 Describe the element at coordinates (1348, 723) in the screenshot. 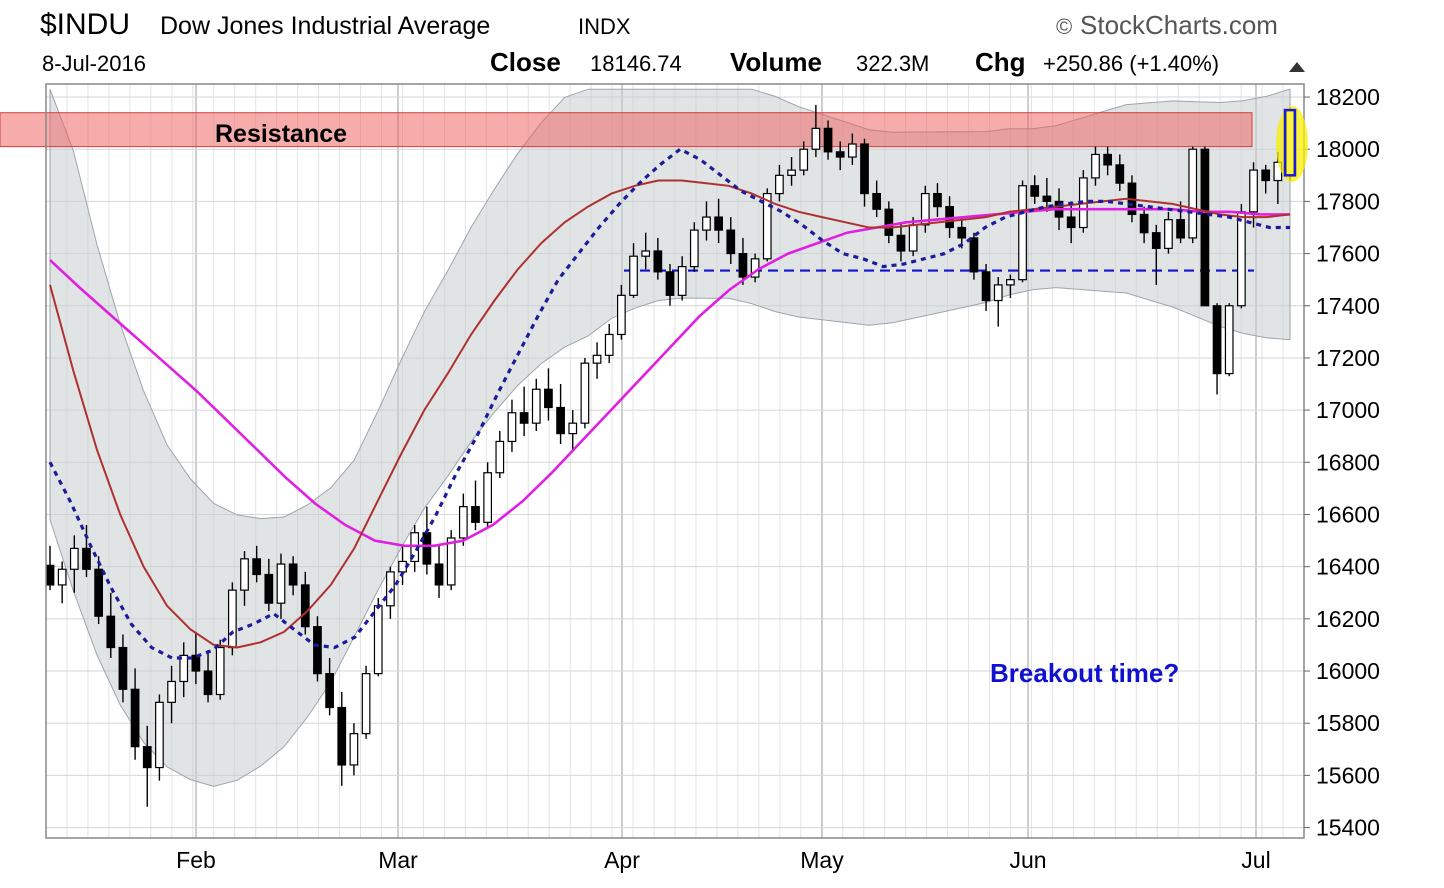

I see `y-tick-label: 15800` at that location.